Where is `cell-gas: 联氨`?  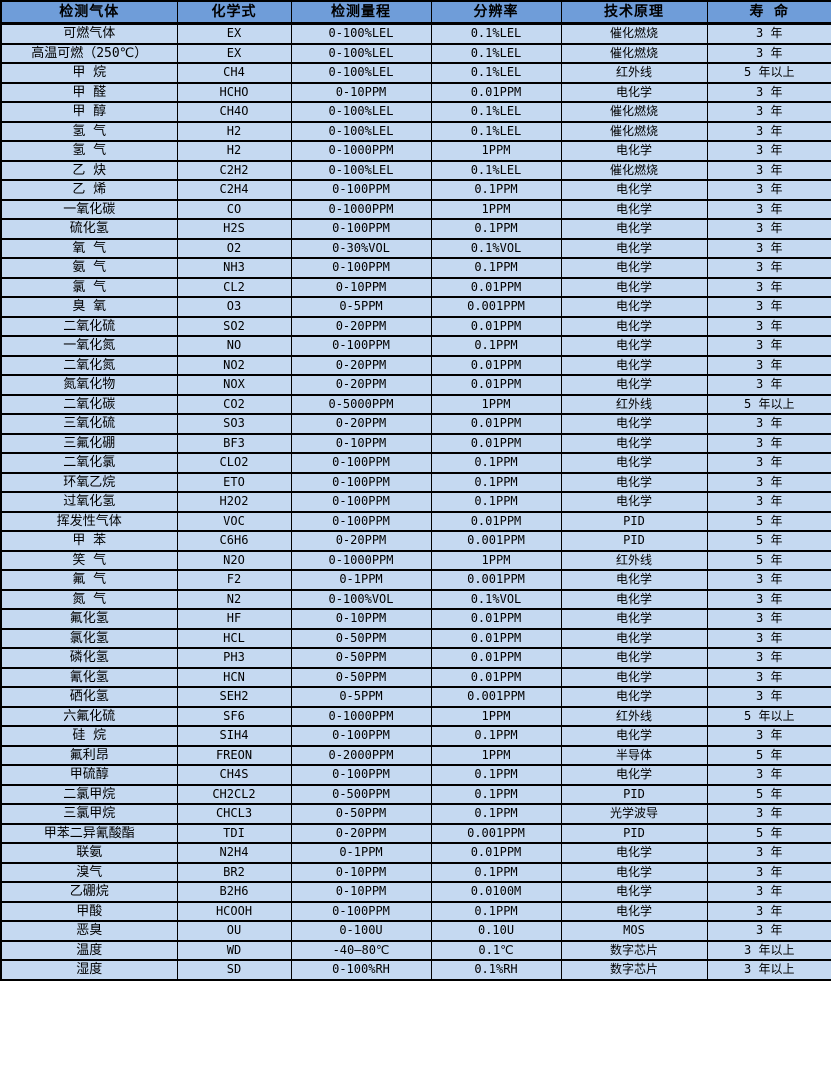 cell-gas: 联氨 is located at coordinates (89, 853).